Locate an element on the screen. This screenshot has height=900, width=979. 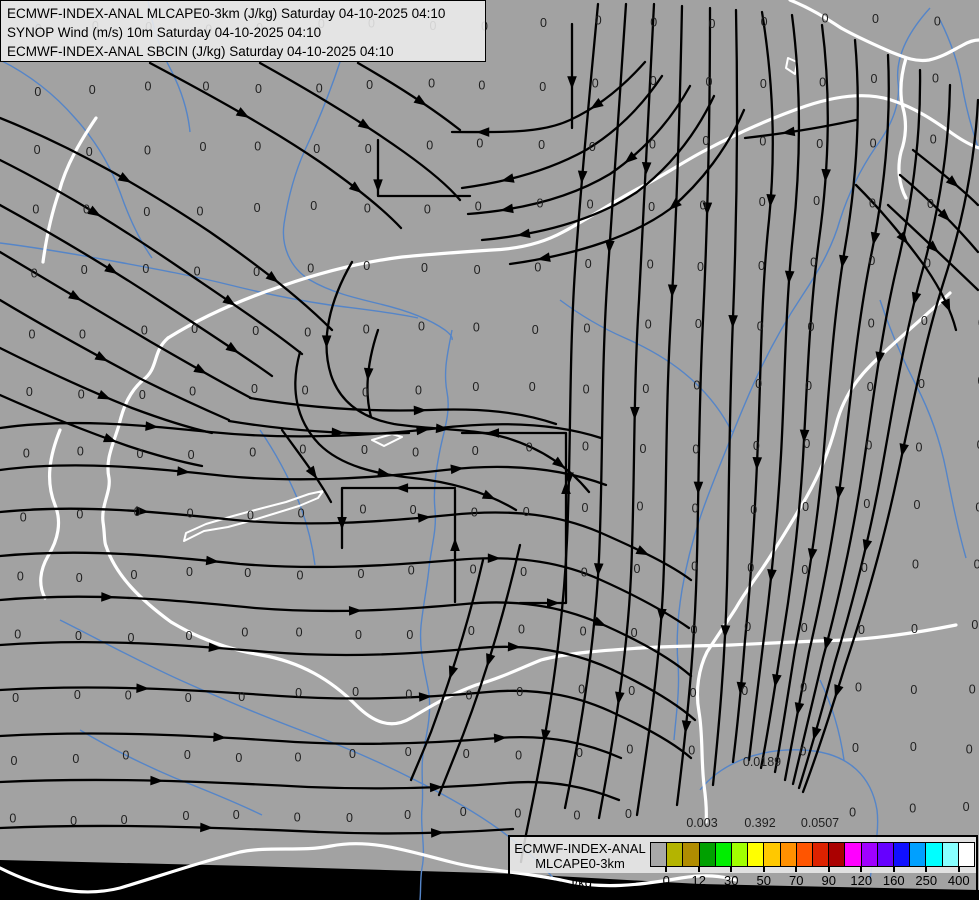
country-border is located at coordinates (883, 31).